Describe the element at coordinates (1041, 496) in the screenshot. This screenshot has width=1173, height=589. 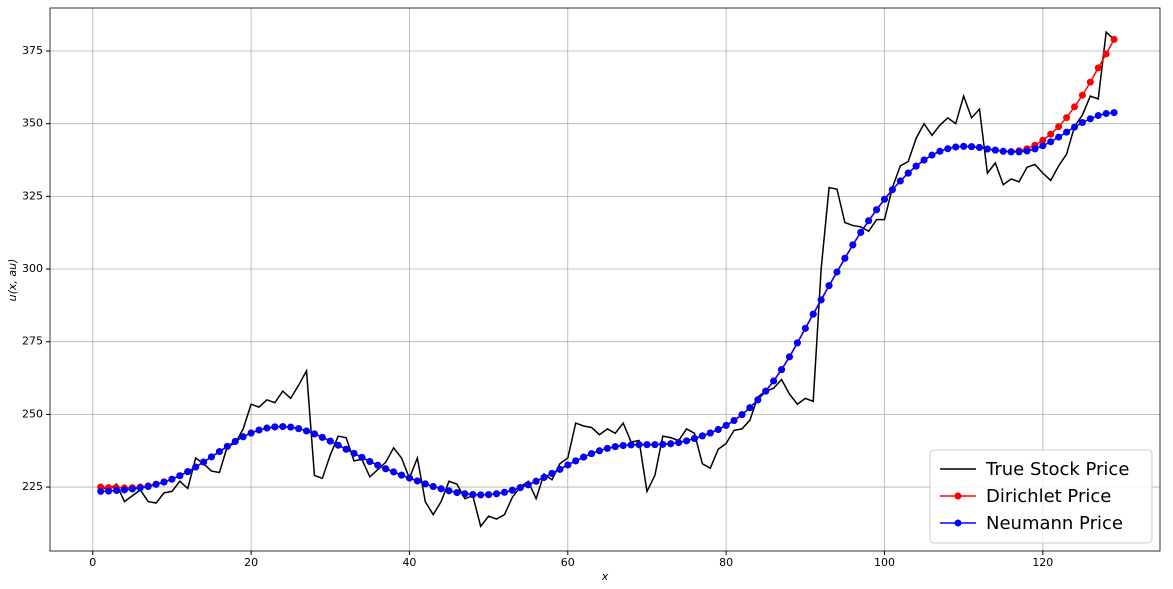
I see `legend-box` at that location.